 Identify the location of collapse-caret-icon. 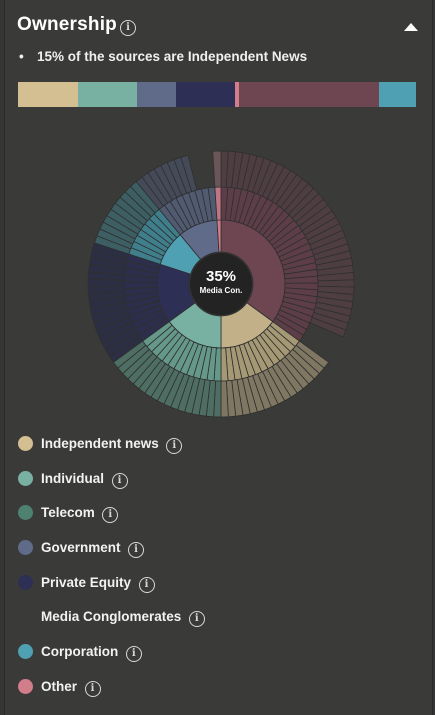
(411, 27).